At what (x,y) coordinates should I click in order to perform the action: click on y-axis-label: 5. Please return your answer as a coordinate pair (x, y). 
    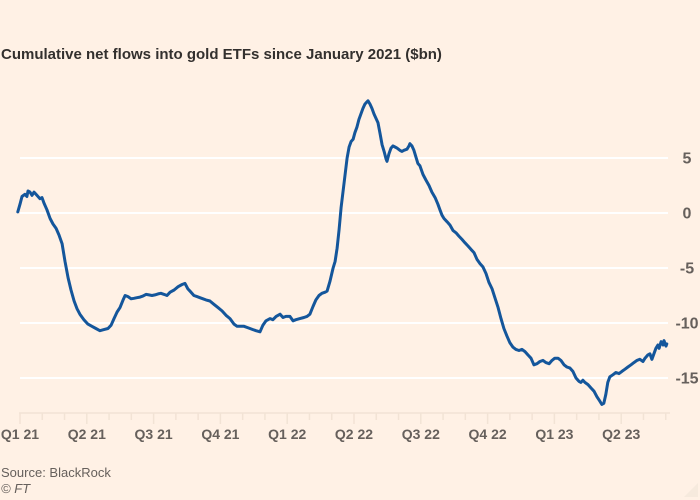
    Looking at the image, I should click on (687, 159).